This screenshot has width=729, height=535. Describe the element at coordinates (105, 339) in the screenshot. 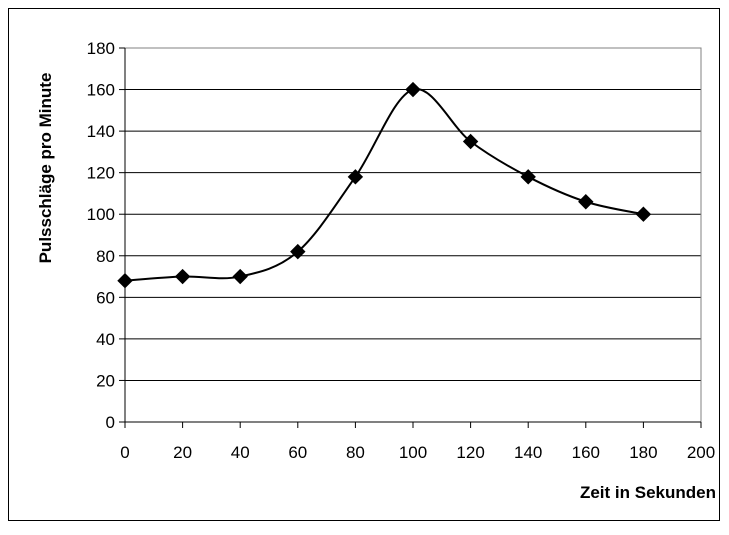

I see `y-tick-label: 40` at that location.